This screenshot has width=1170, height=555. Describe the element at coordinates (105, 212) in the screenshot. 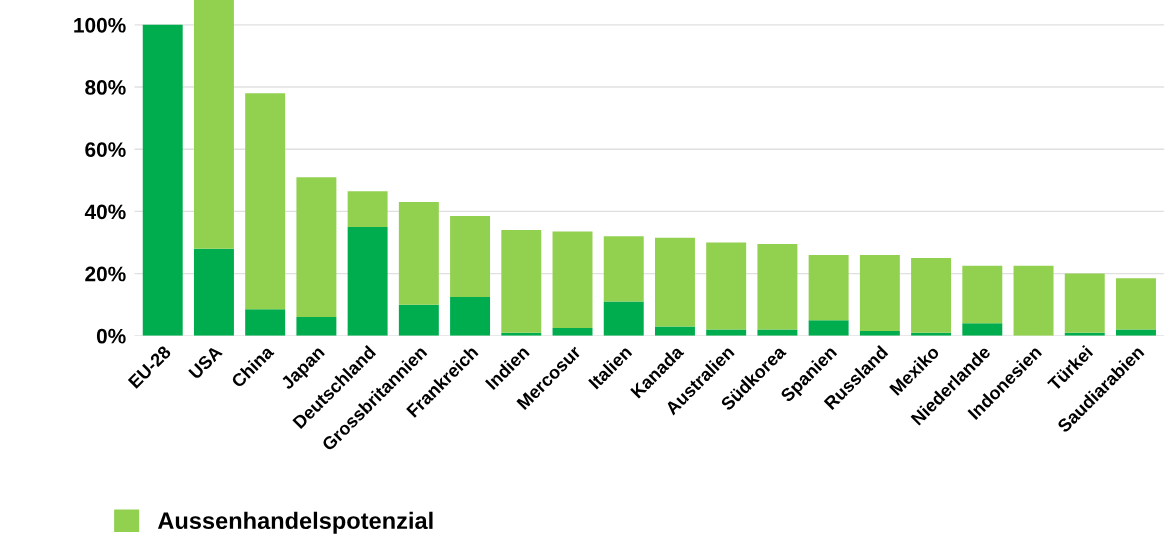

I see `y-tick-label: 40%` at that location.